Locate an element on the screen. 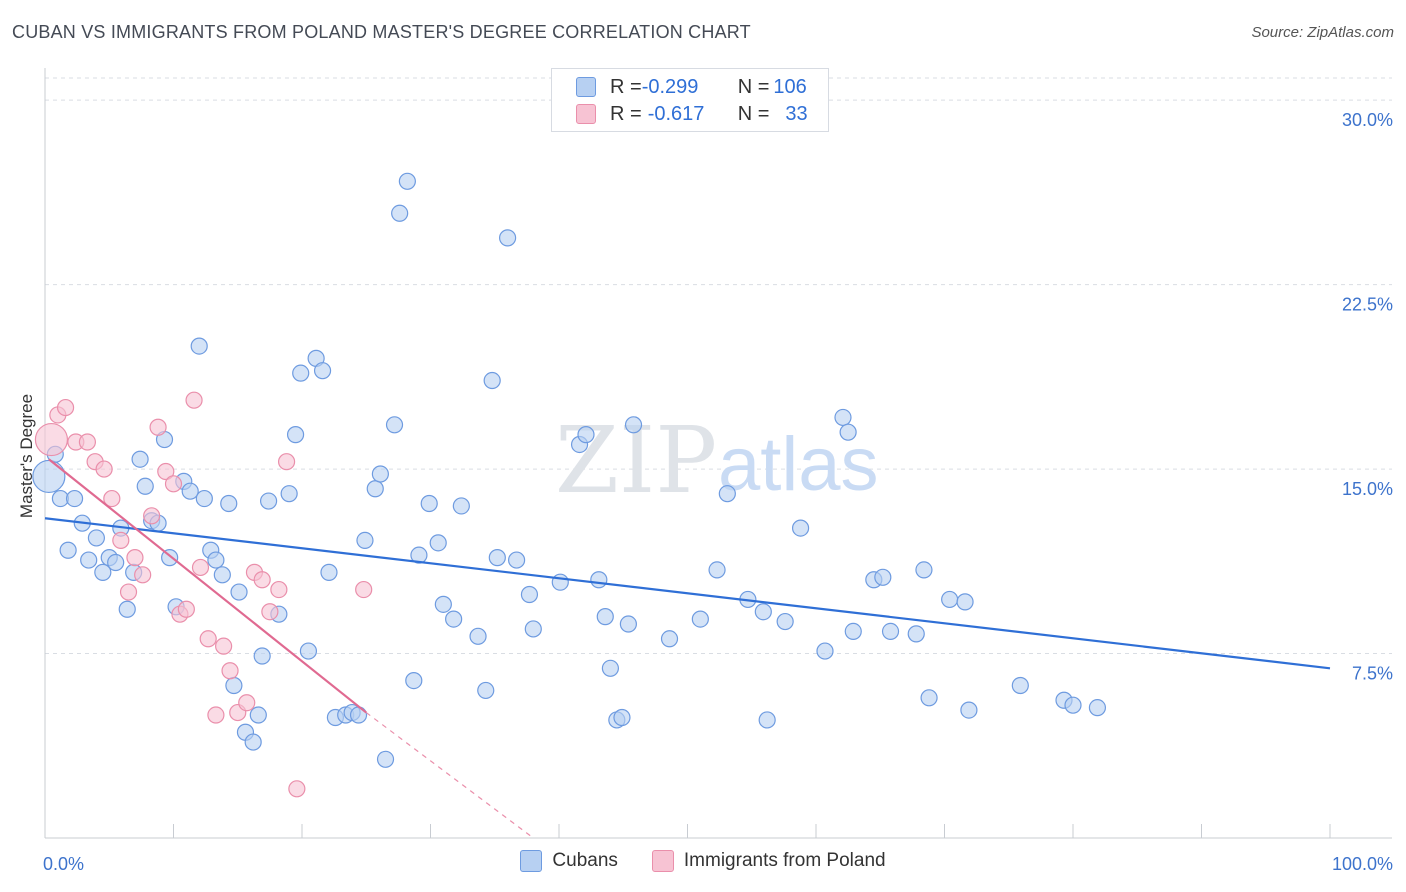 This screenshot has height=892, width=1406. correlation-row-poland: R = -0.617 N = 33 is located at coordinates (692, 114).